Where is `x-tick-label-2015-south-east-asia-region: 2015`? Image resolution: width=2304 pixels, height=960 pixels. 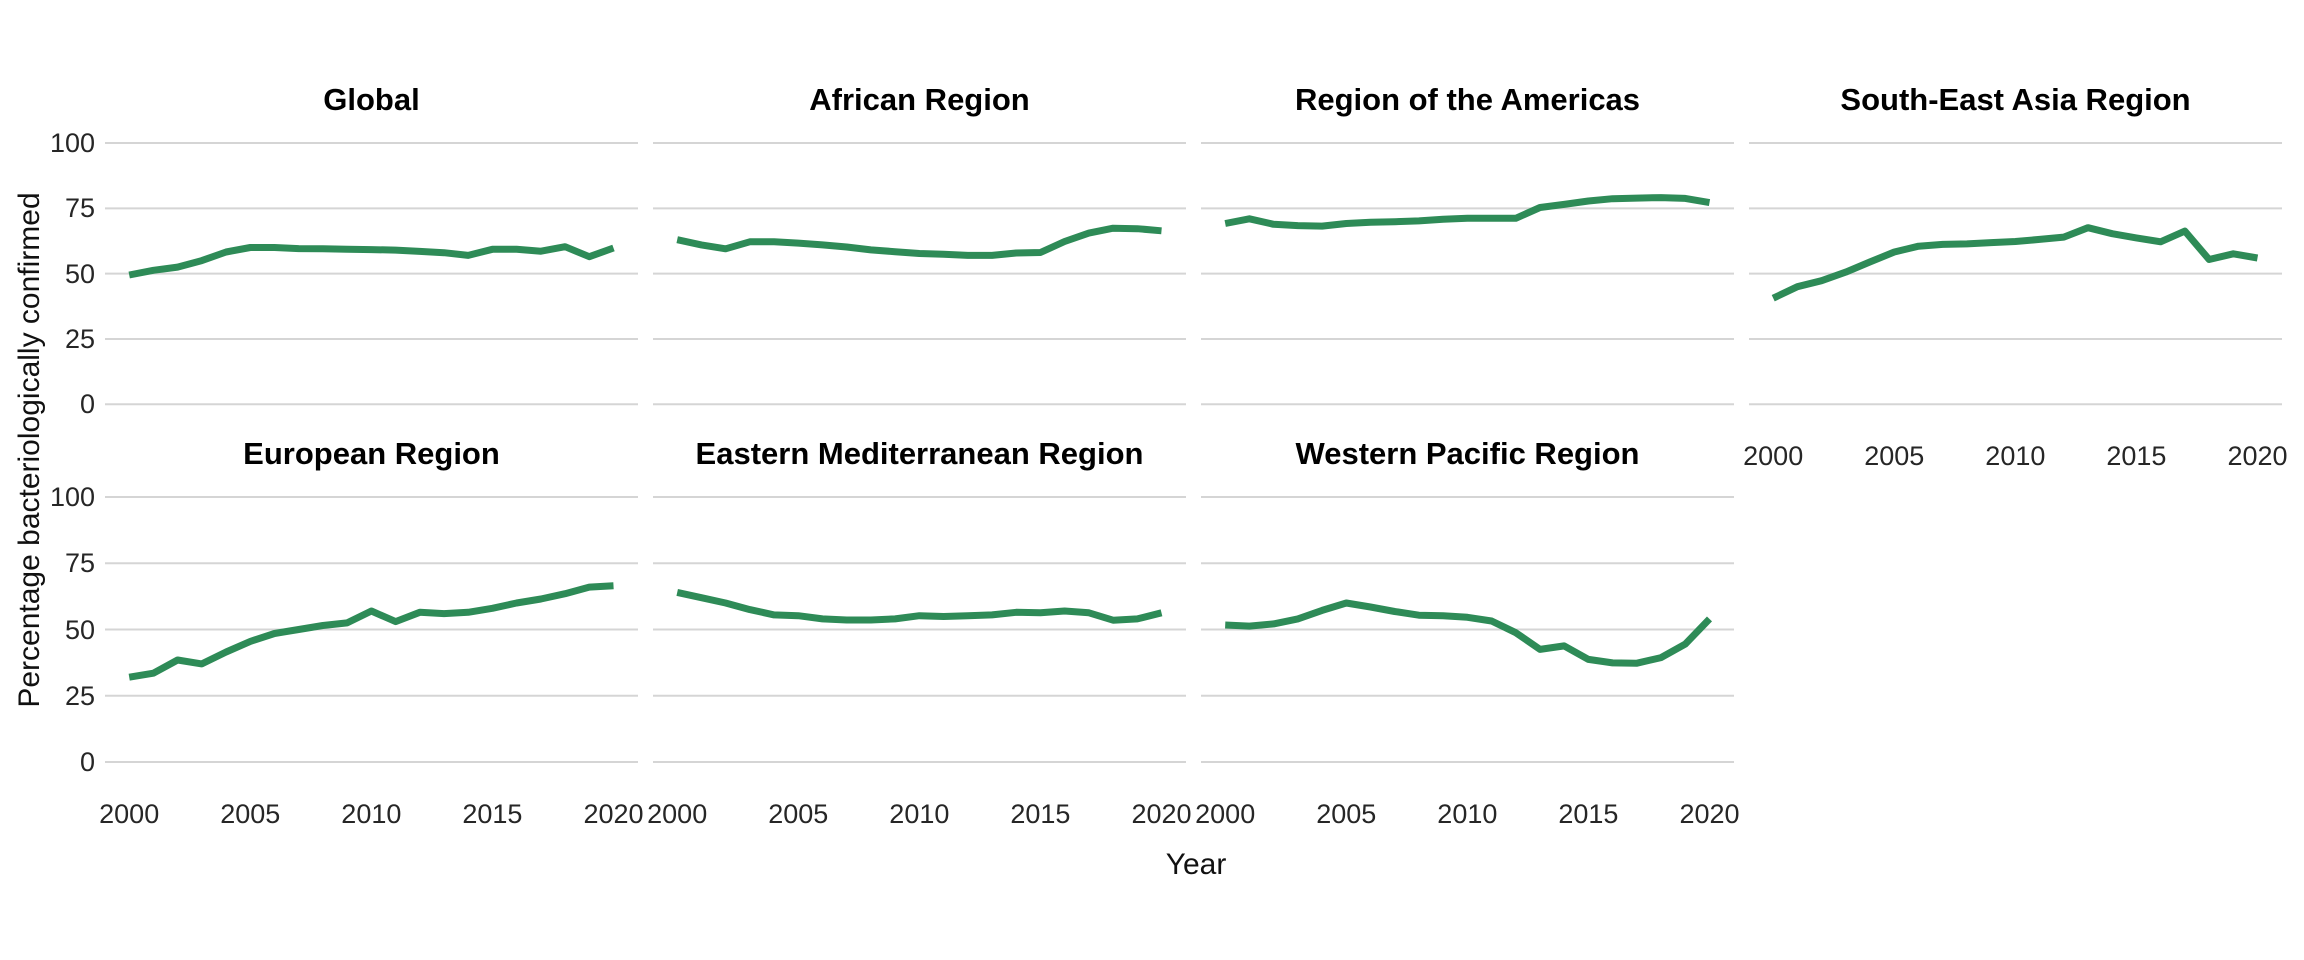 x-tick-label-2015-south-east-asia-region: 2015 is located at coordinates (2136, 456).